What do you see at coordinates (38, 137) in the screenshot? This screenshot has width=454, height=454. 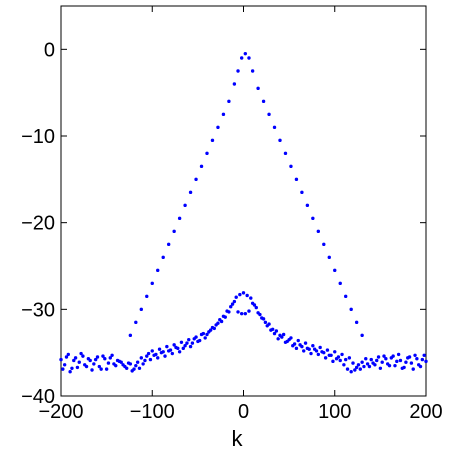 I see `y-tick-label: −10` at bounding box center [38, 137].